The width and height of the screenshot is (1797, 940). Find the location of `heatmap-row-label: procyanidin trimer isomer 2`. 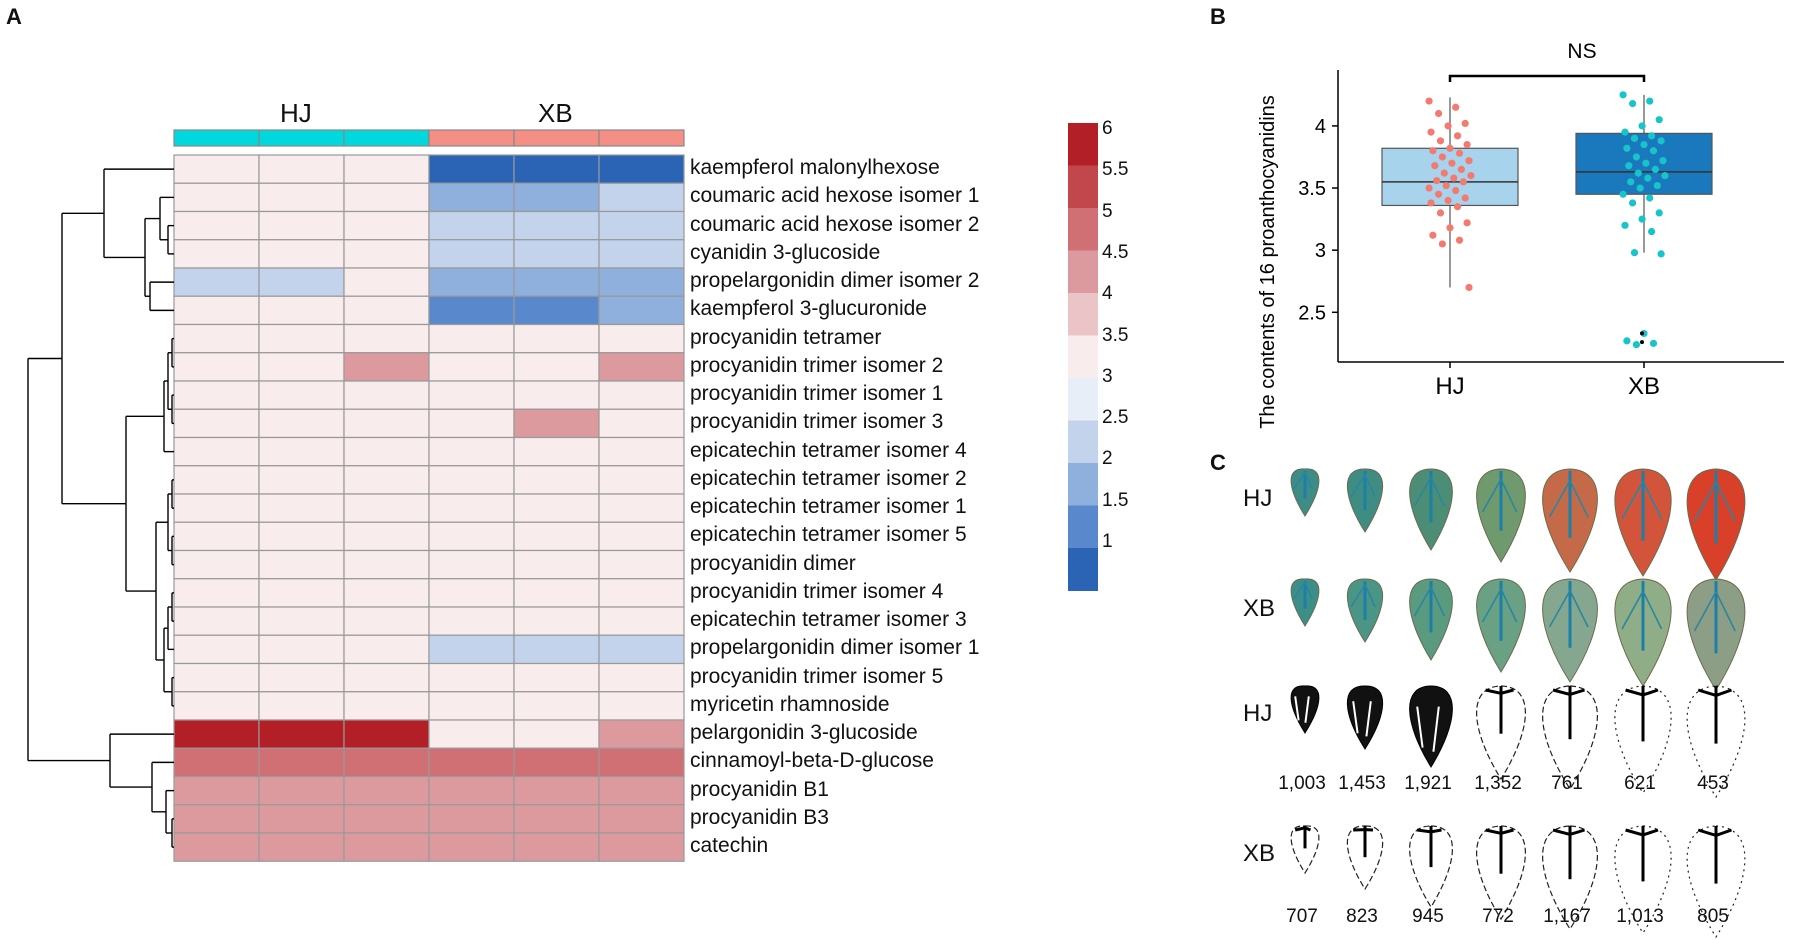

heatmap-row-label: procyanidin trimer isomer 2 is located at coordinates (816, 366).